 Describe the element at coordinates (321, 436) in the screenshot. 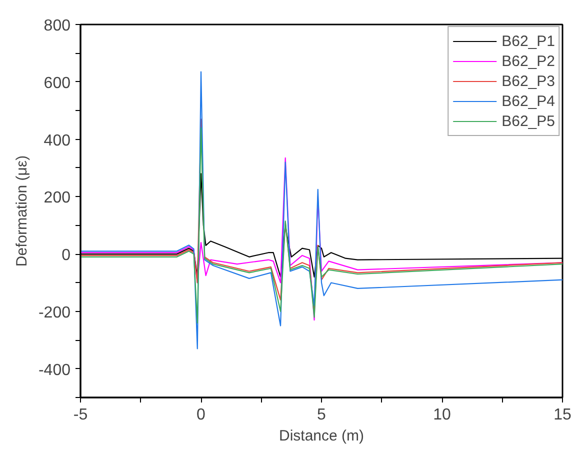

I see `x-axis-title: Distance (m)` at that location.